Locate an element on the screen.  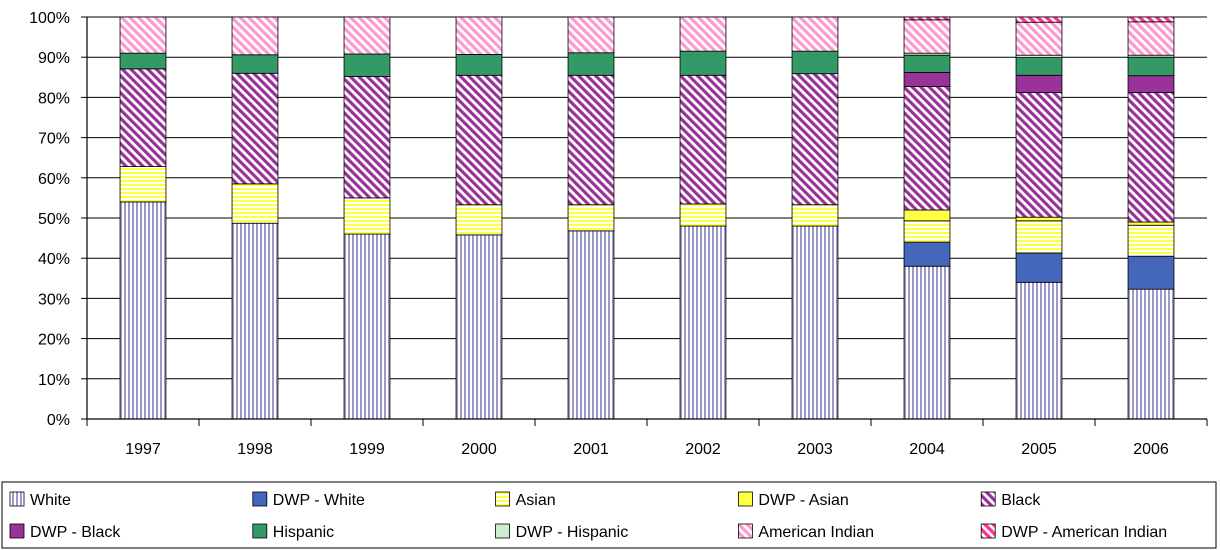
y-tick-label: 100% is located at coordinates (49, 18).